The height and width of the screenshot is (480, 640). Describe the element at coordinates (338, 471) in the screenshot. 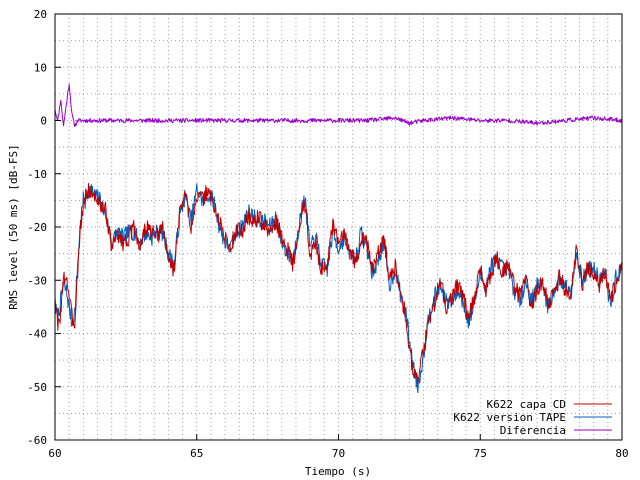

I see `x-axis-label: Tiempo (s)` at that location.